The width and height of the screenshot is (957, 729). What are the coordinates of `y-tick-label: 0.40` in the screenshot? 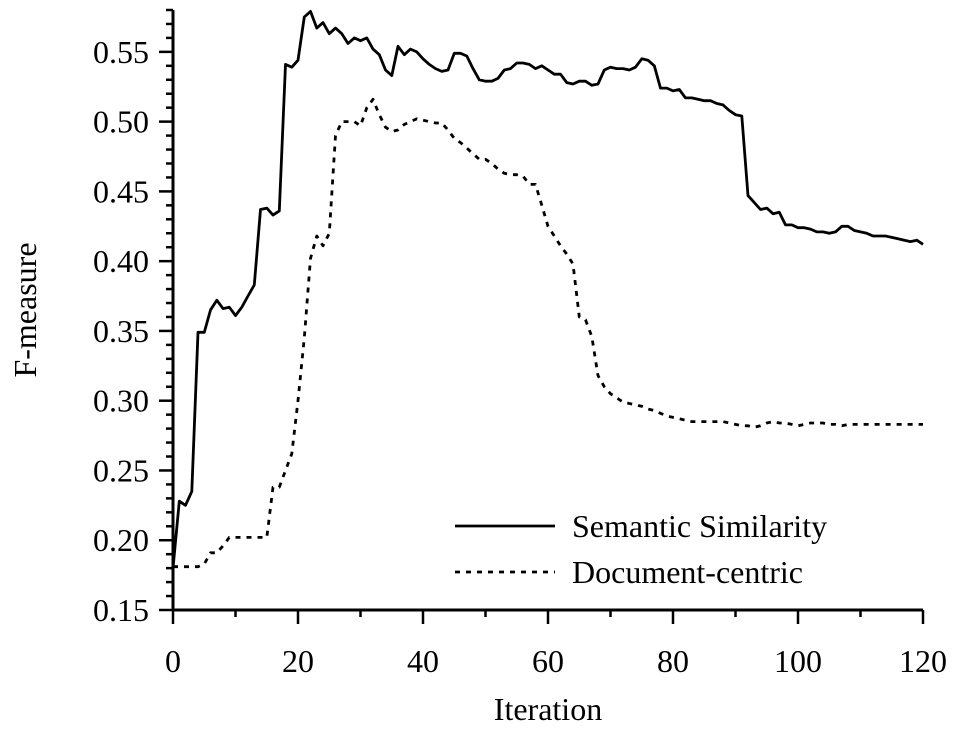 It's located at (121, 261).